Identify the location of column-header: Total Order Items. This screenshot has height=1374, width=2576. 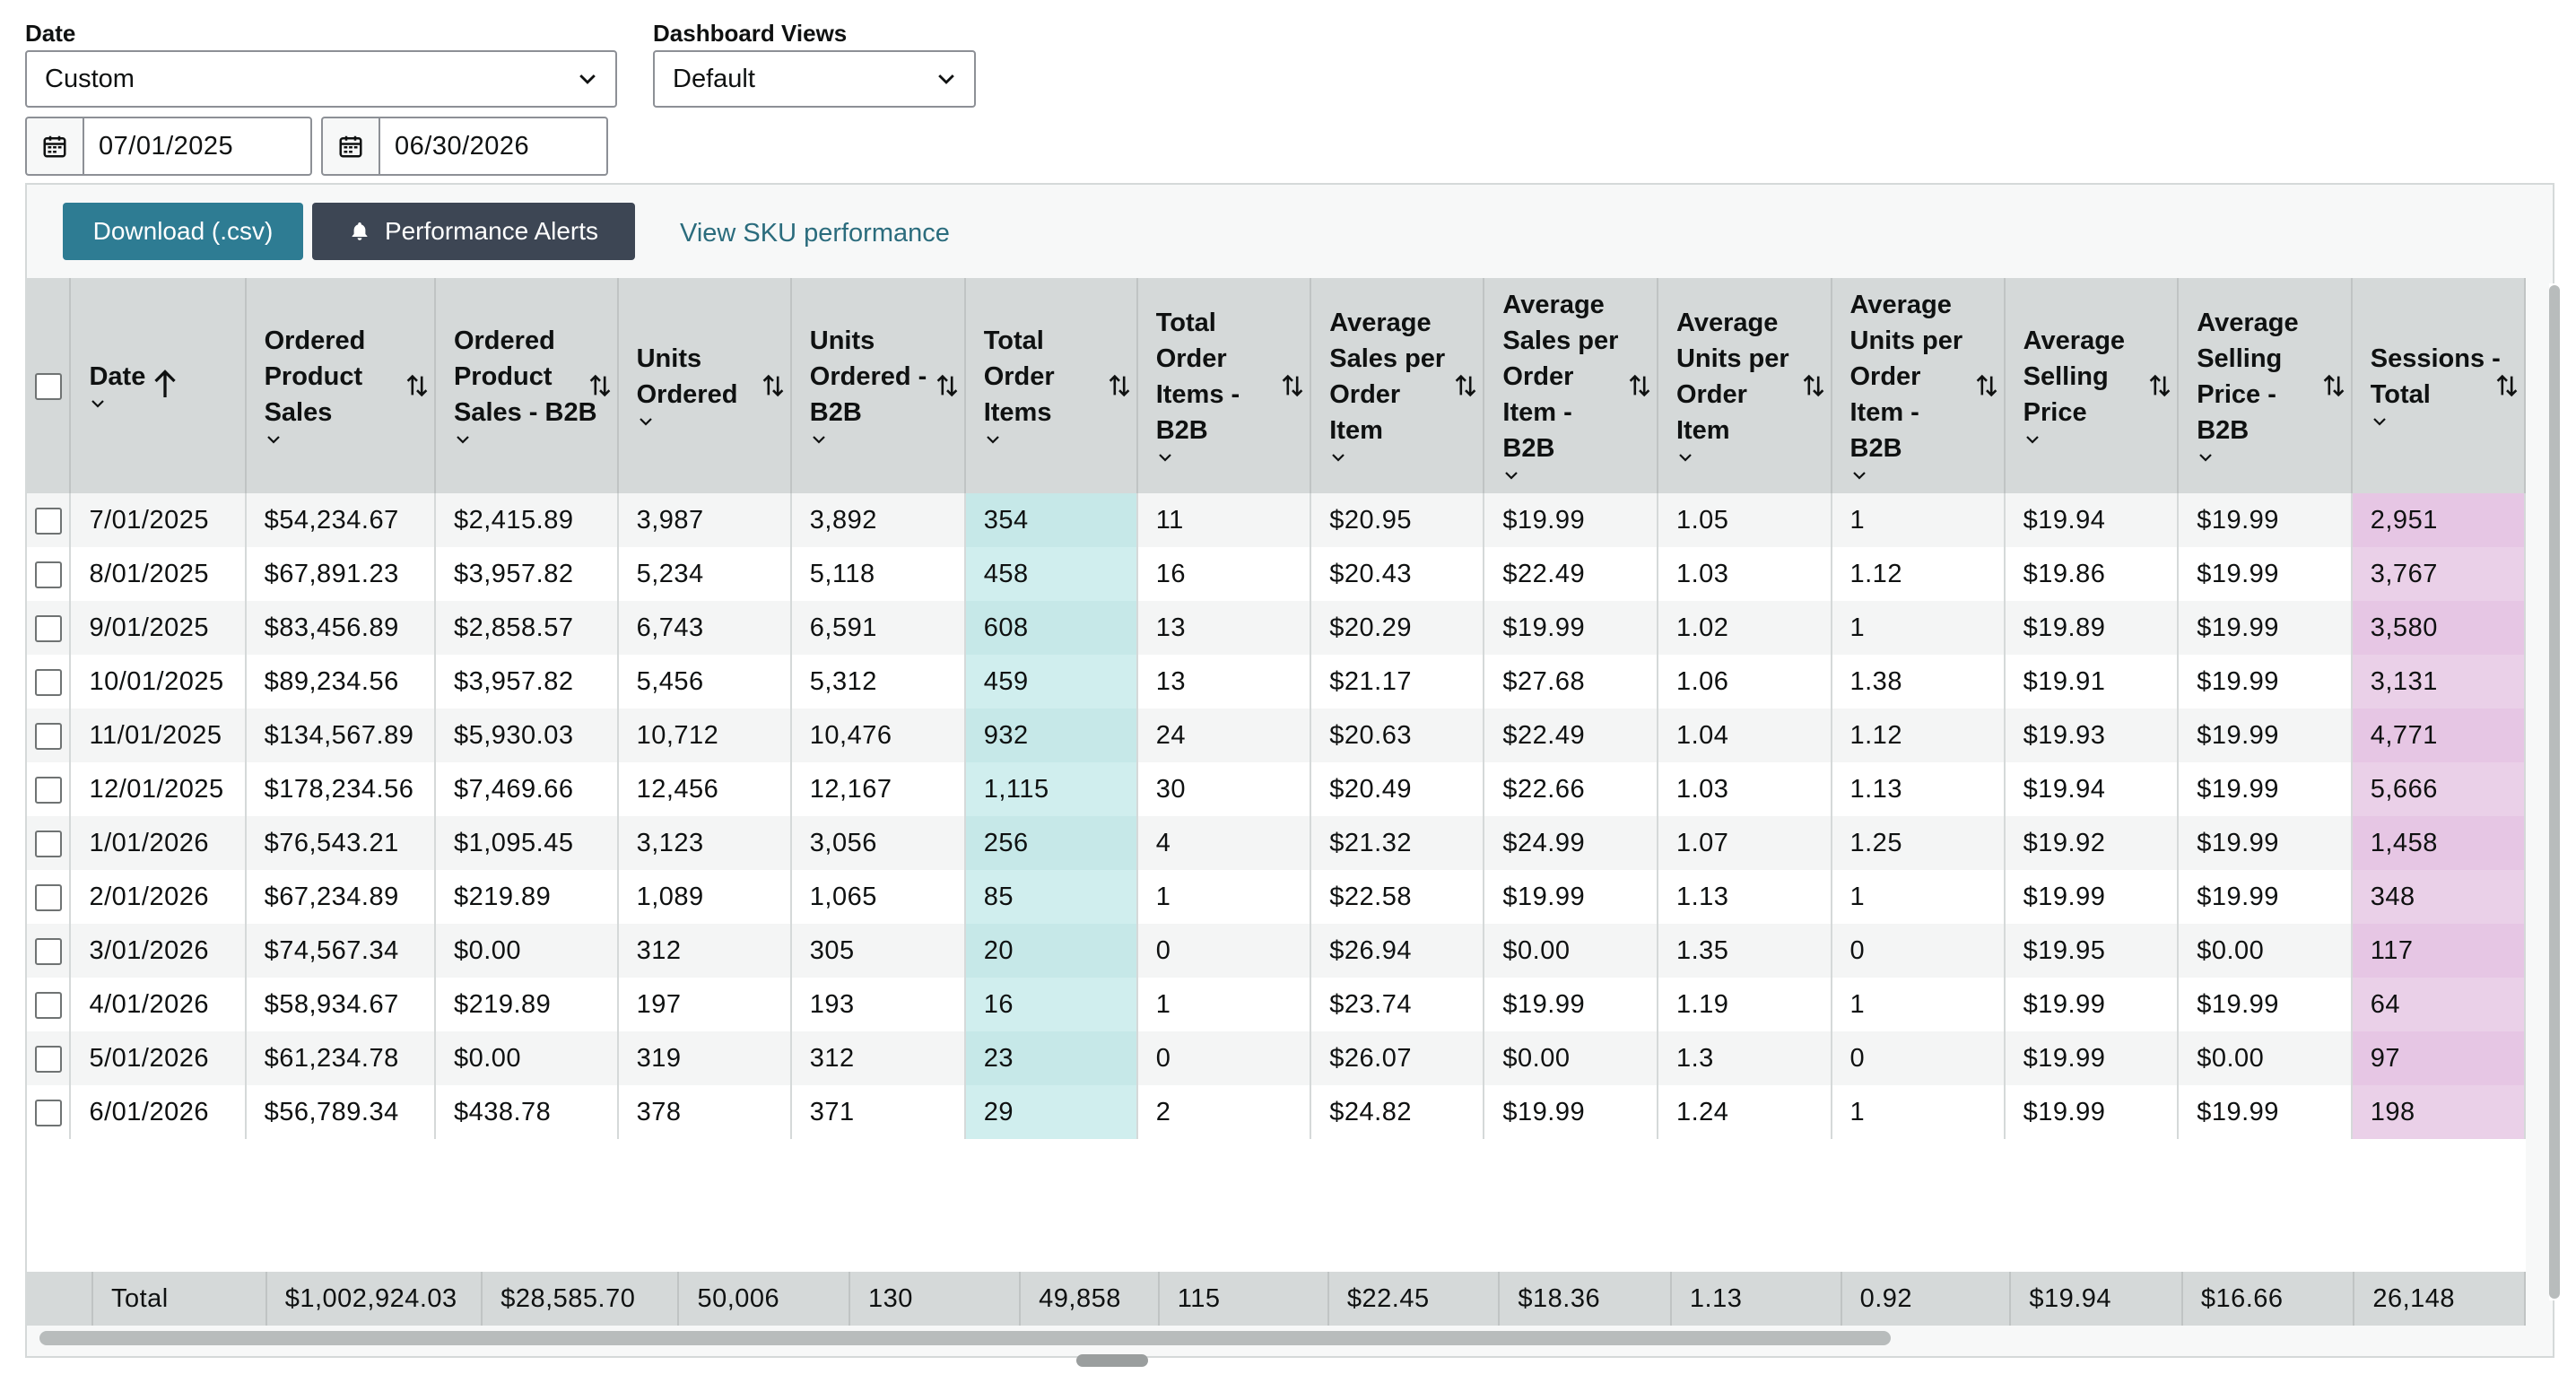
(1051, 385).